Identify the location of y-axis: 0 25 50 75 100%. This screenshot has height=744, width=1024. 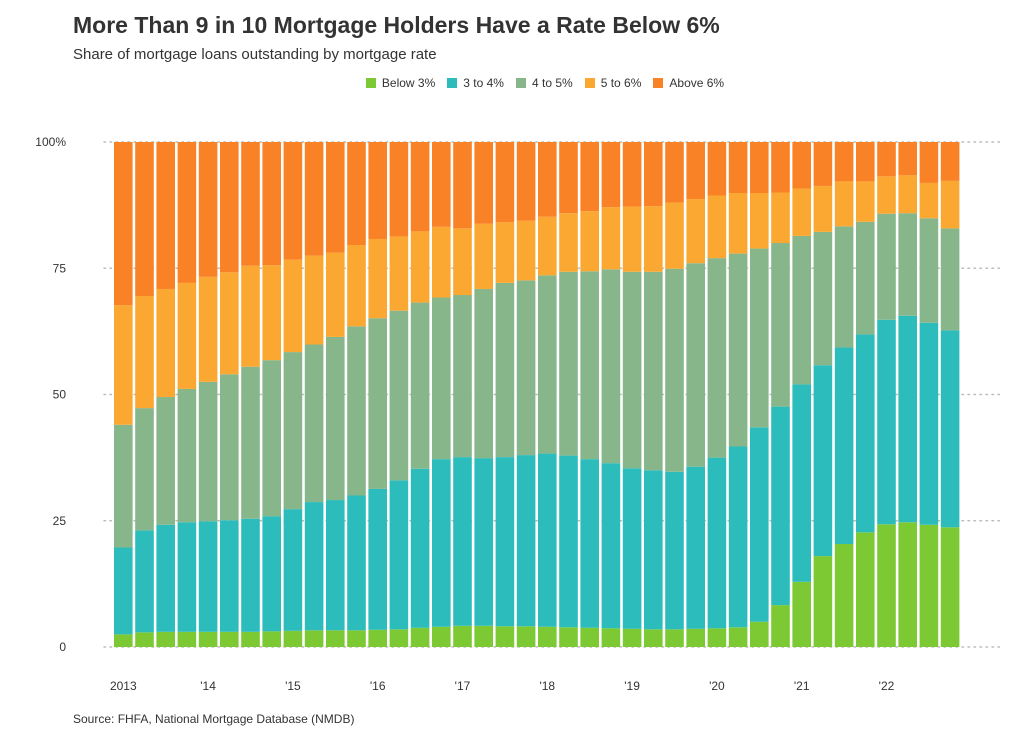
(50, 394).